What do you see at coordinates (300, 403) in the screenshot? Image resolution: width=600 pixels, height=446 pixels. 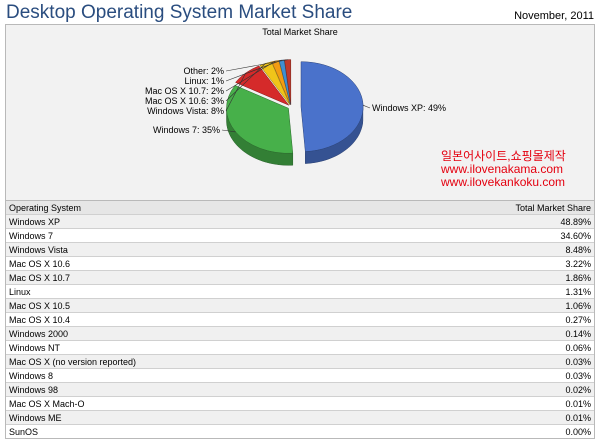 I see `table-row: Mac OS X Mach-O 0.01%` at bounding box center [300, 403].